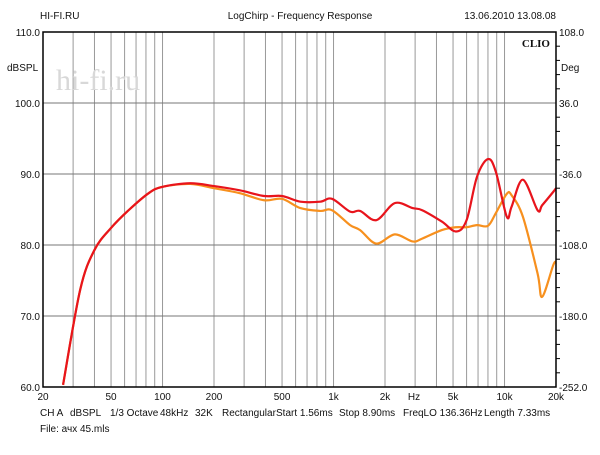 This screenshot has height=455, width=600. I want to click on x-tick-label: 20, so click(43, 397).